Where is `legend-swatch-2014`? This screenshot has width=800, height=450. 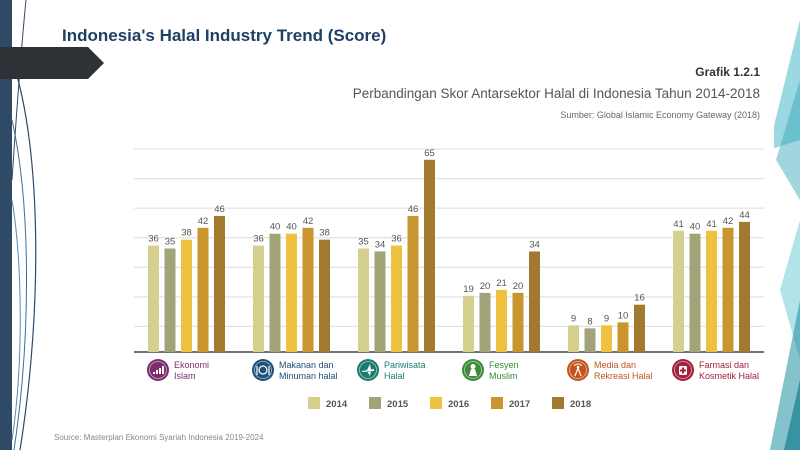
legend-swatch-2014 is located at coordinates (314, 403).